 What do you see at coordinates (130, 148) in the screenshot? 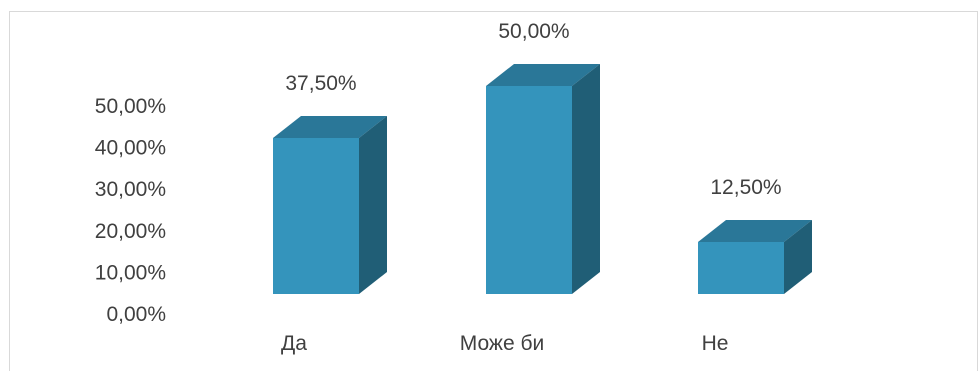
I see `y-tick-label: 40,00%` at bounding box center [130, 148].